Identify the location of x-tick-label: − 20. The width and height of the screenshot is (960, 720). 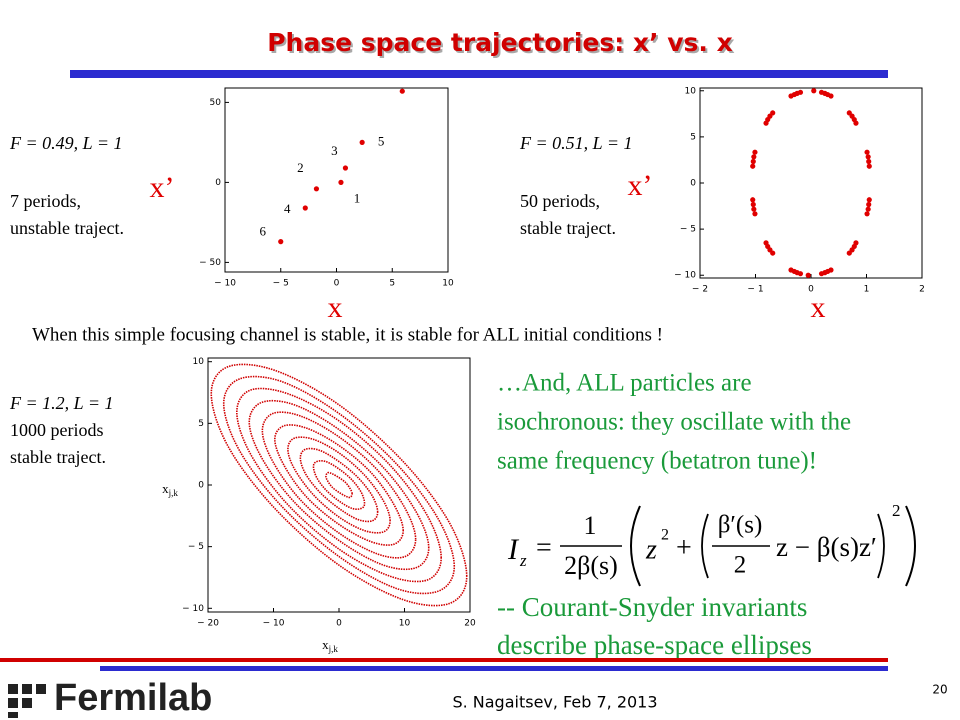
(208, 624).